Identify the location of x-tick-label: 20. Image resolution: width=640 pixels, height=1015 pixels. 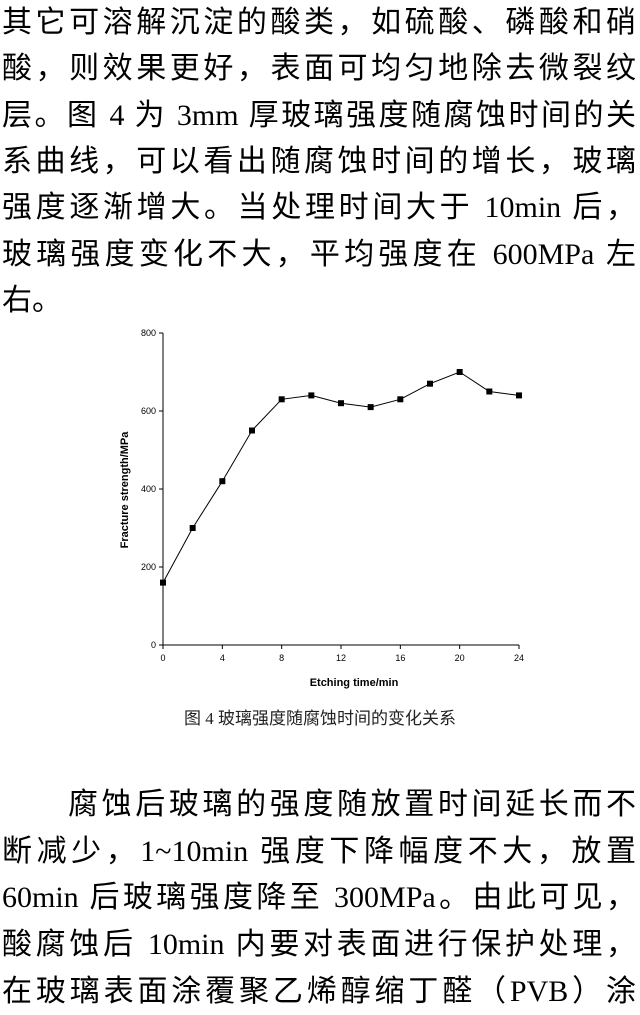
(460, 658).